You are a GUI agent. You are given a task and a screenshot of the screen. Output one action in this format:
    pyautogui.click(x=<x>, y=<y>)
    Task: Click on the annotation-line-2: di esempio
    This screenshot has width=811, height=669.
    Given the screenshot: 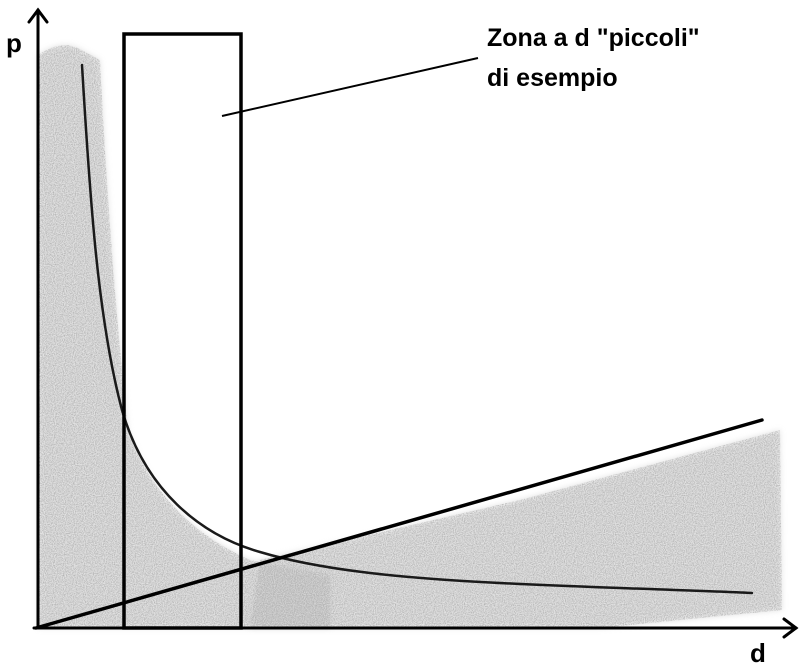 What is the action you would take?
    pyautogui.click(x=552, y=78)
    